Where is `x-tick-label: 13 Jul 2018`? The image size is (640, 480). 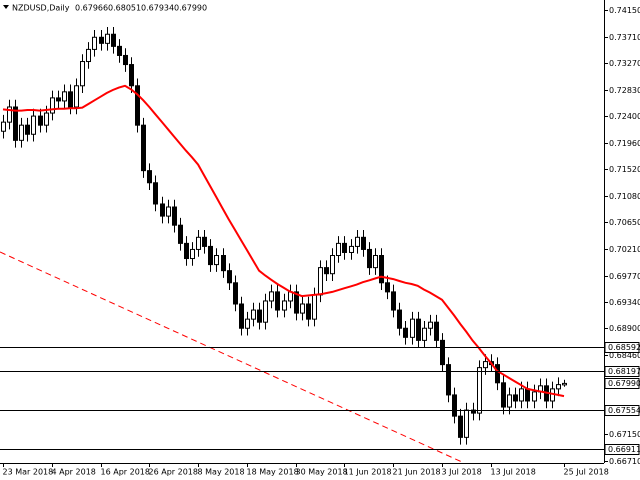 x-tick-label: 13 Jul 2018 is located at coordinates (513, 472).